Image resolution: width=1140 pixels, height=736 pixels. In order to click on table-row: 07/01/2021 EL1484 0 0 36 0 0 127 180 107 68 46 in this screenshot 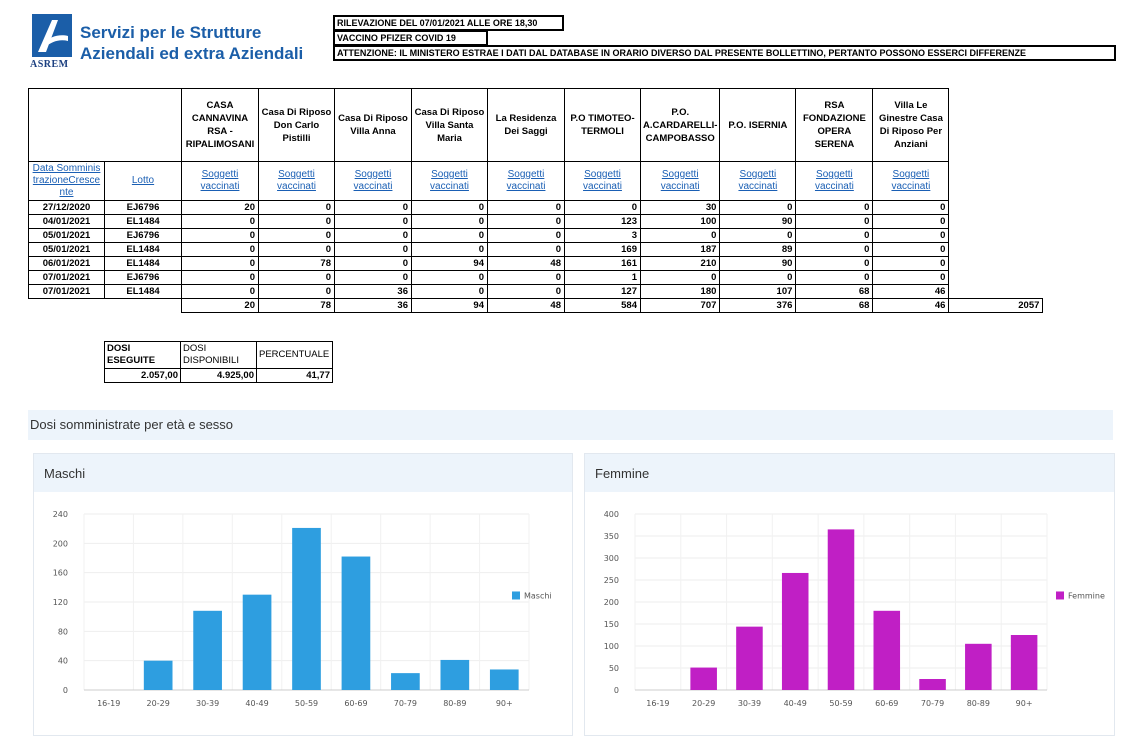, I will do `click(535, 291)`.